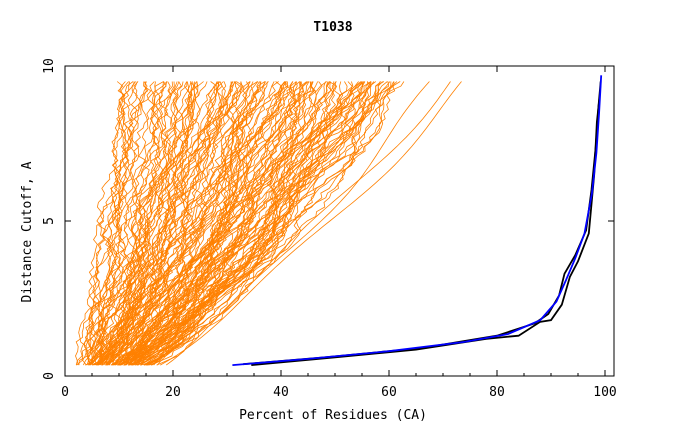 This screenshot has height=440, width=680. I want to click on x-tick-label: 80, so click(497, 392).